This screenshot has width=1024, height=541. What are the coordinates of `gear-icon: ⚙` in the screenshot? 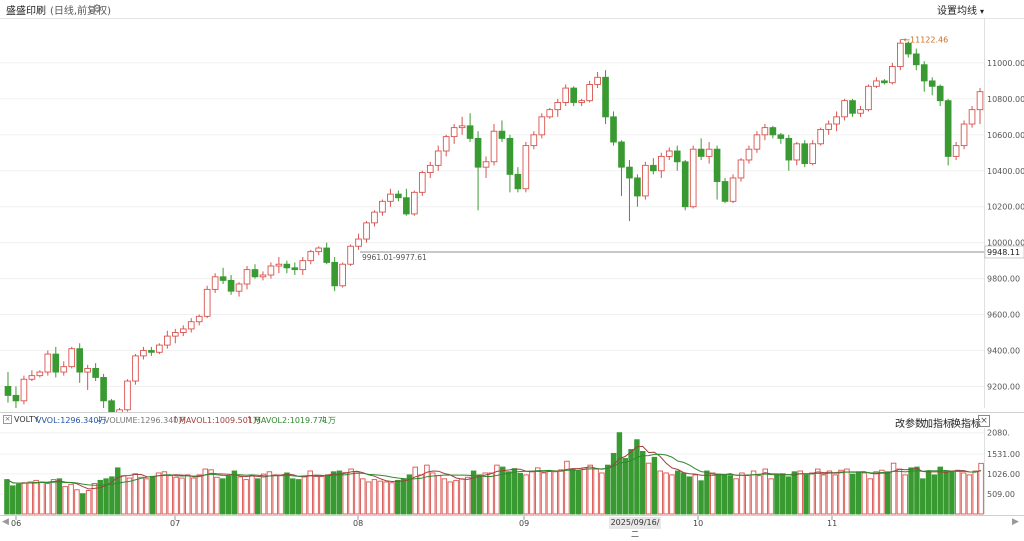 It's located at (97, 8).